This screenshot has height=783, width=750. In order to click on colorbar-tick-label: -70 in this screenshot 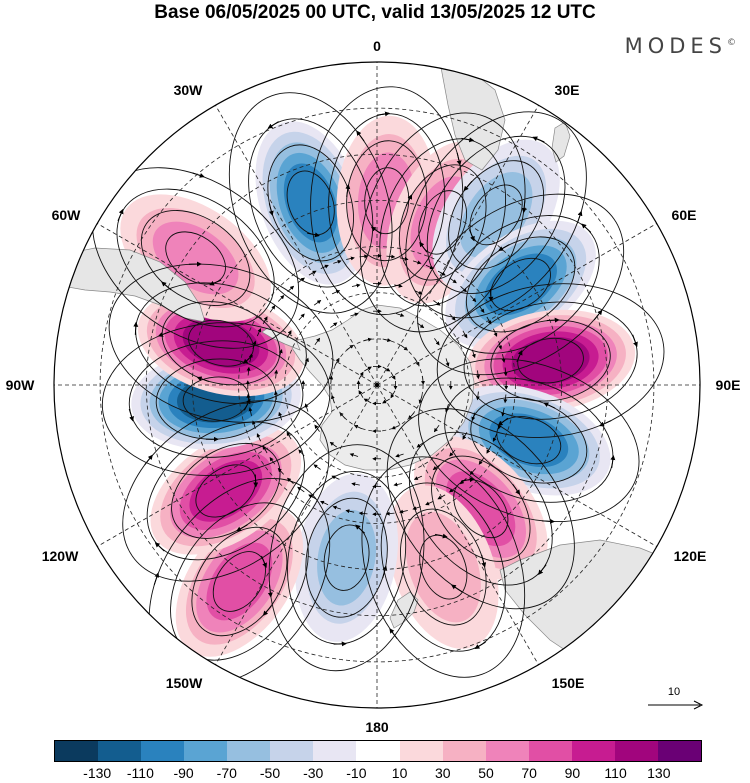, I will do `click(226, 773)`.